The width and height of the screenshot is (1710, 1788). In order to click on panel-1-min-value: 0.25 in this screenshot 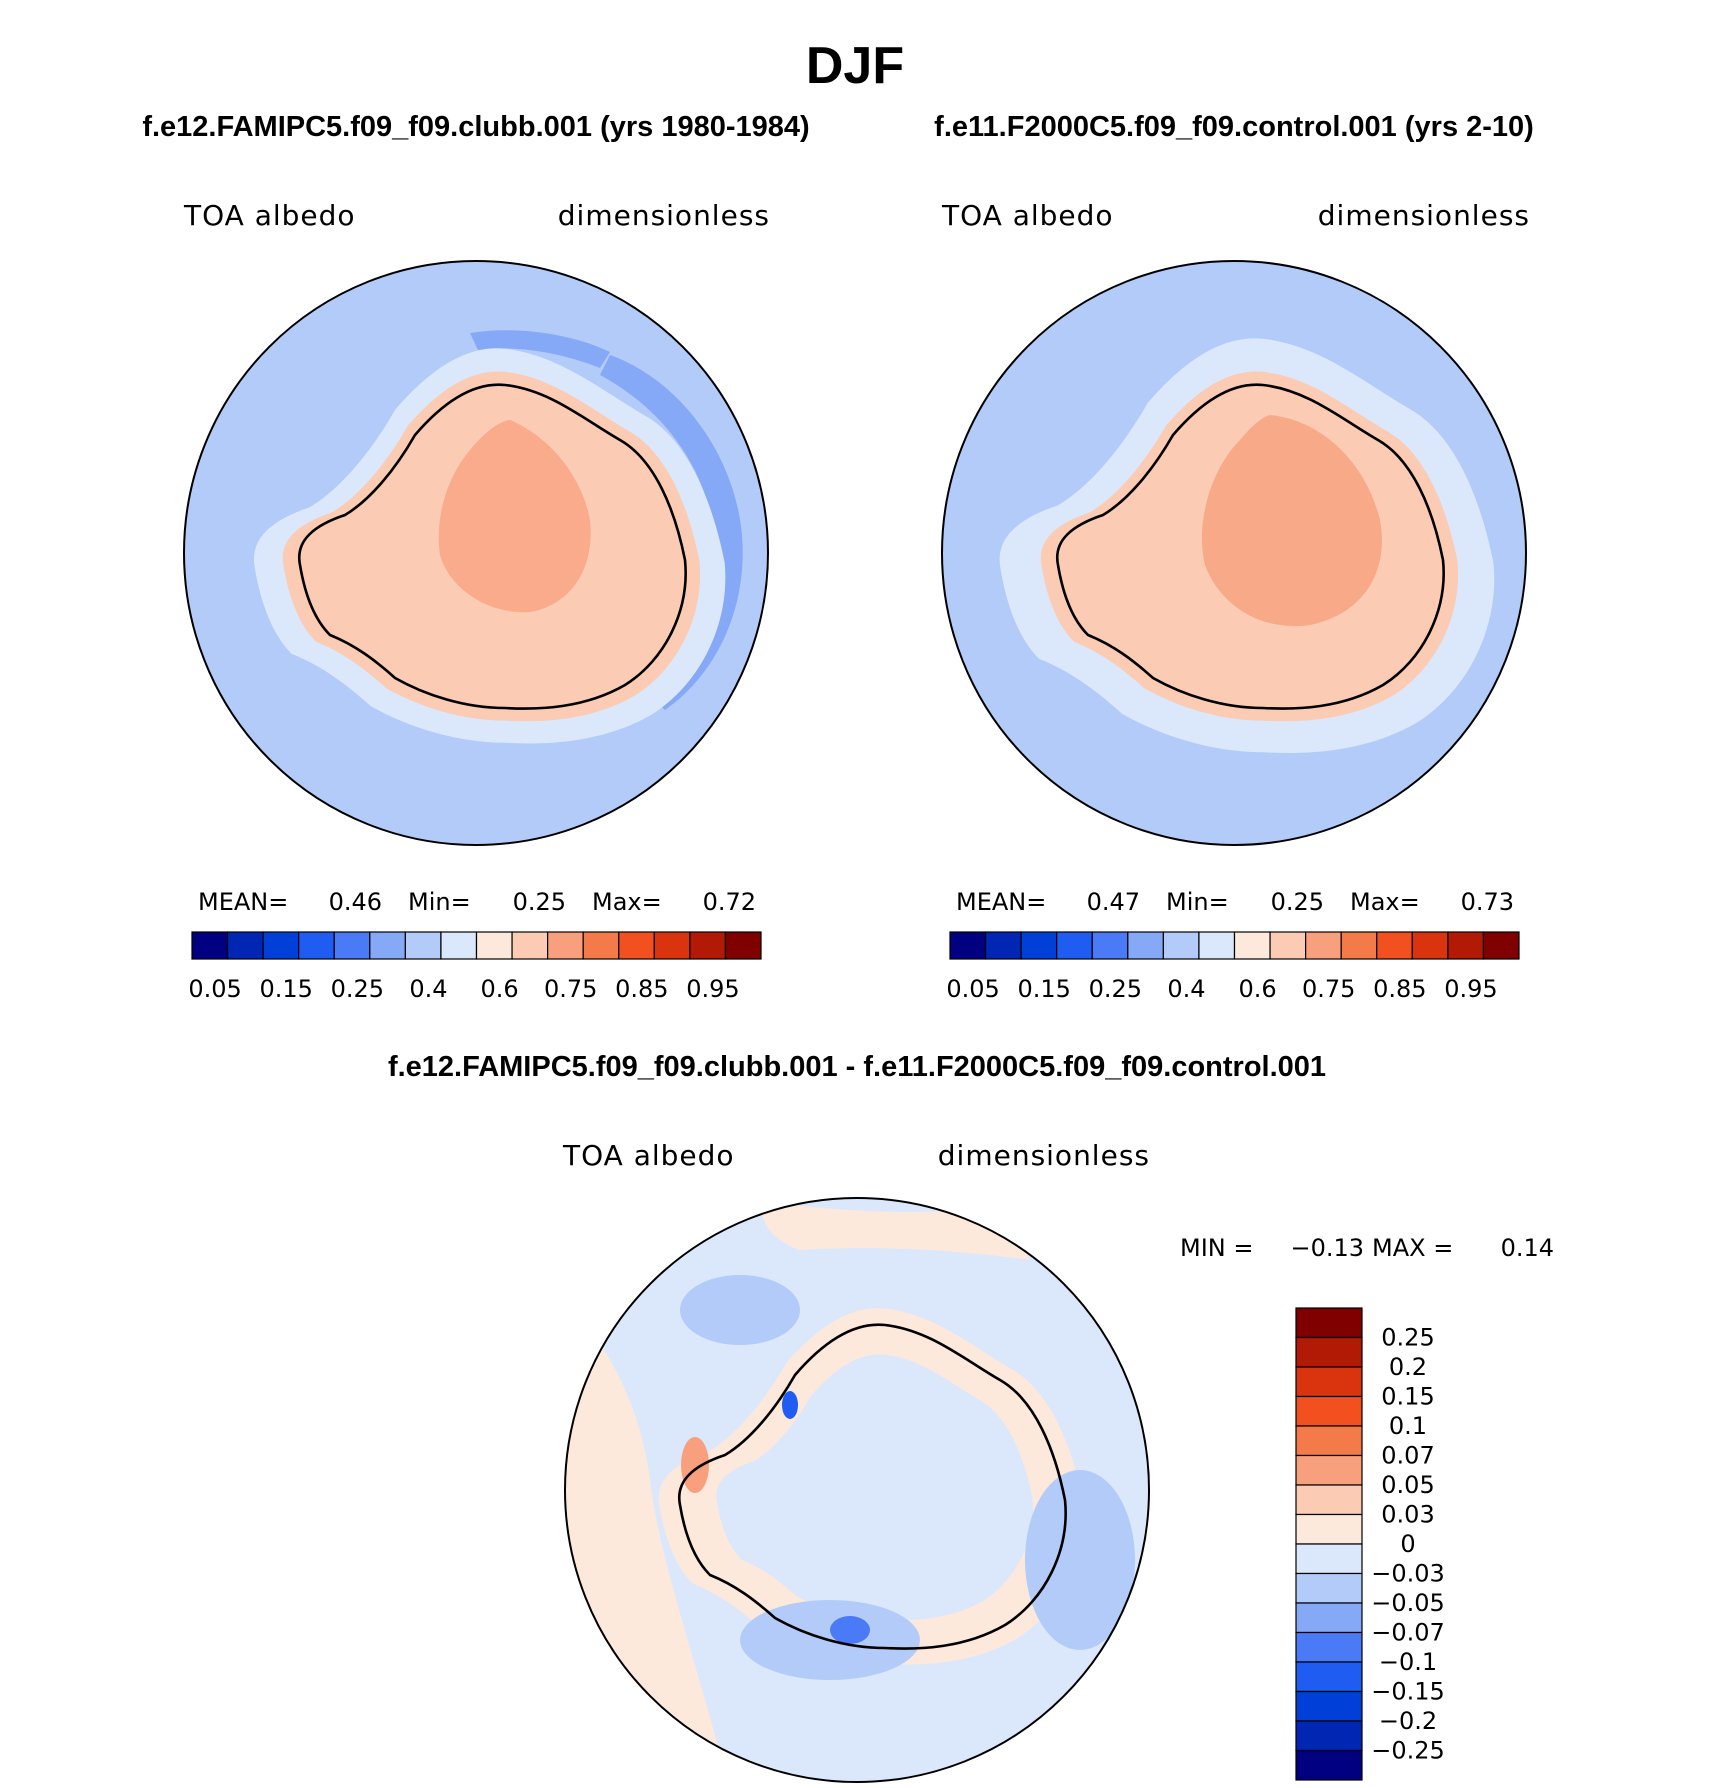, I will do `click(539, 902)`.